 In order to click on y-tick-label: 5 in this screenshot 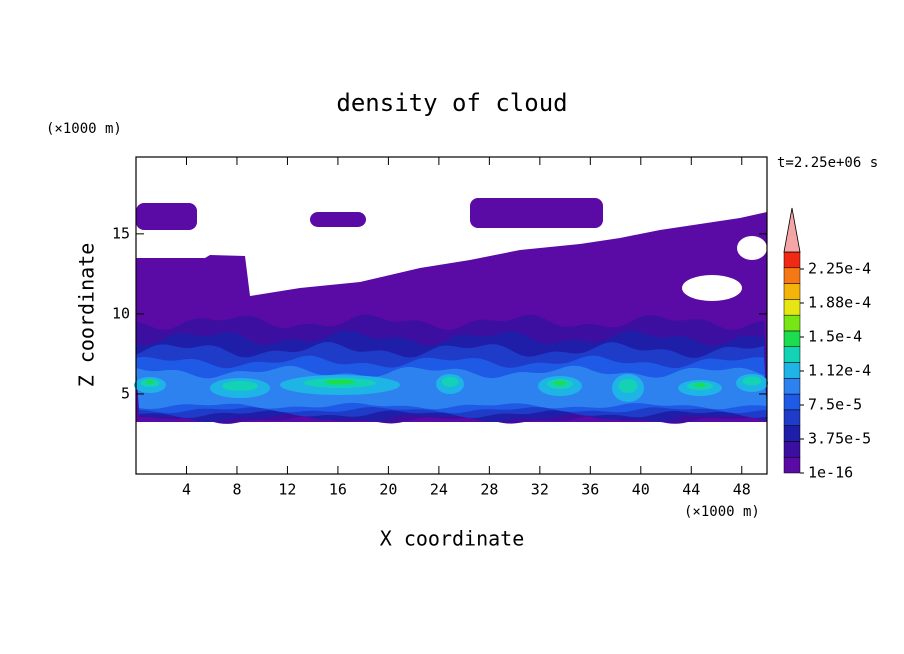, I will do `click(125, 393)`.